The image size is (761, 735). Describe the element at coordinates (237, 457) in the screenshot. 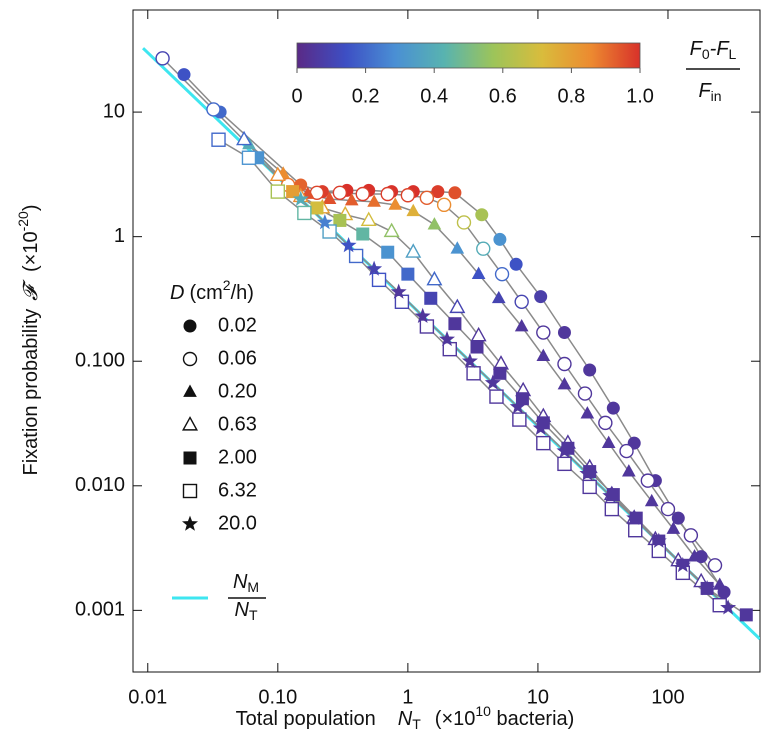

I see `legend-label: 2.00` at that location.